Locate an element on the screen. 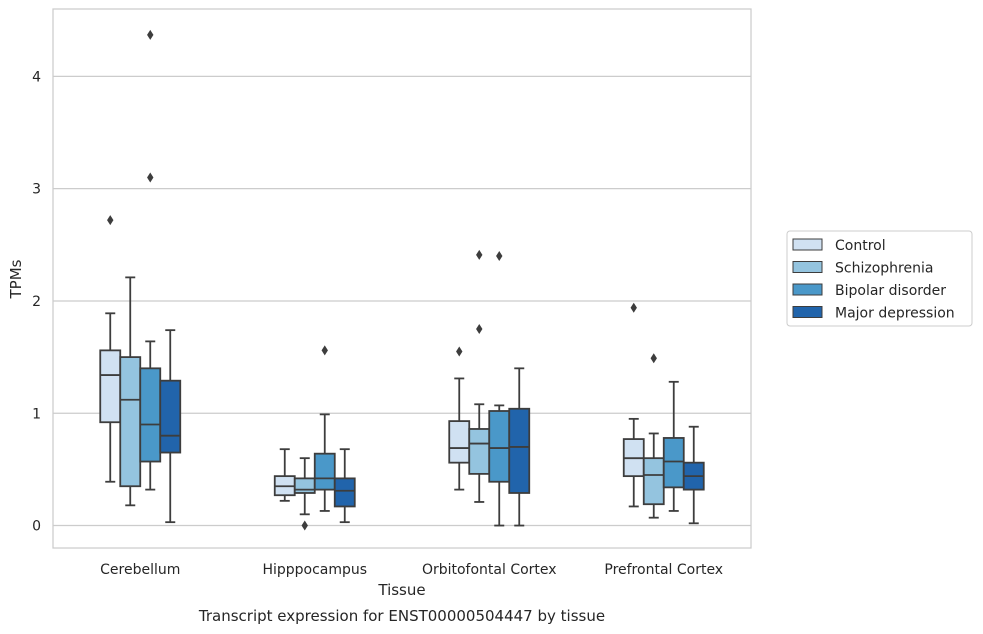 Image resolution: width=983 pixels, height=634 pixels. x-axis-title: Tissue is located at coordinates (401, 590).